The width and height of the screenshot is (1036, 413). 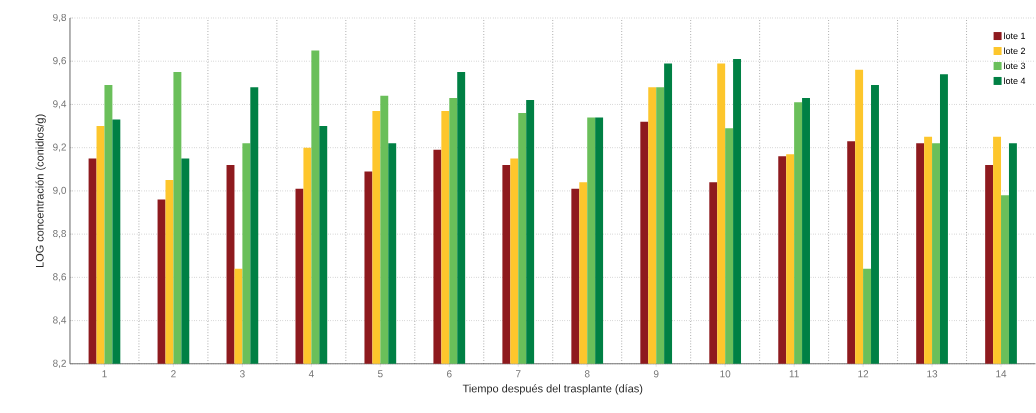 I want to click on x-tick-label: 9, so click(x=656, y=374).